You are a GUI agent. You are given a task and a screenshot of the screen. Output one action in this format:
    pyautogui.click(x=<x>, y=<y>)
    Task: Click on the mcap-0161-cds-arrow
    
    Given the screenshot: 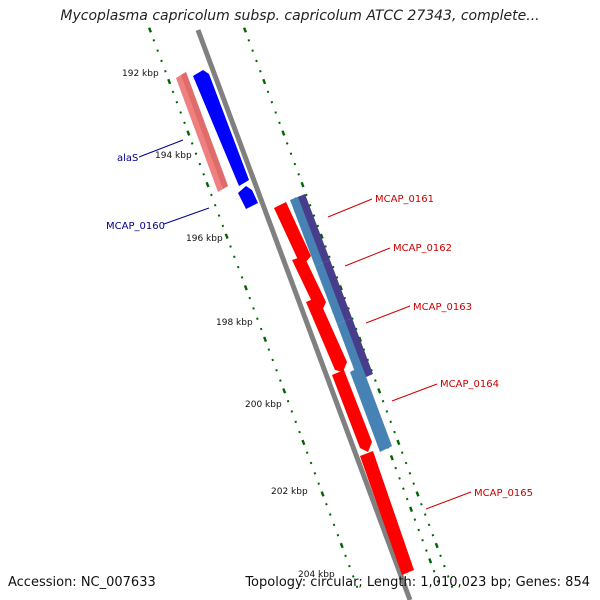 What is the action you would take?
    pyautogui.click(x=292, y=232)
    